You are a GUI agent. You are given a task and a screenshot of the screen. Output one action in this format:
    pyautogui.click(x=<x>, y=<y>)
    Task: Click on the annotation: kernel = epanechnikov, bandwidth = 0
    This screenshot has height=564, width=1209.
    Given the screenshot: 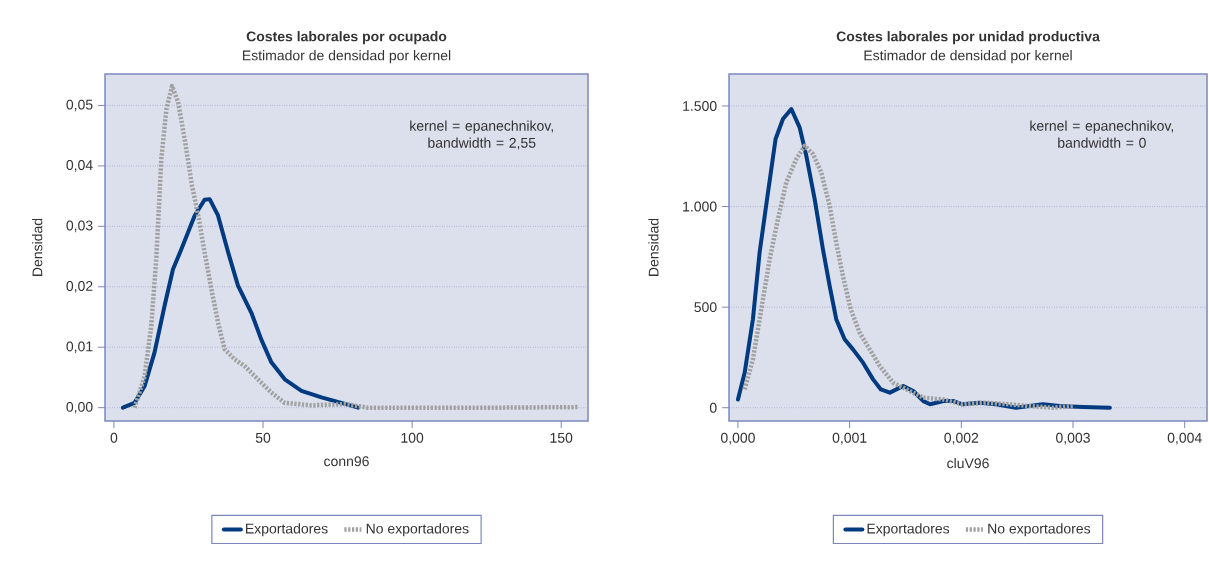 What is the action you would take?
    pyautogui.click(x=1102, y=134)
    